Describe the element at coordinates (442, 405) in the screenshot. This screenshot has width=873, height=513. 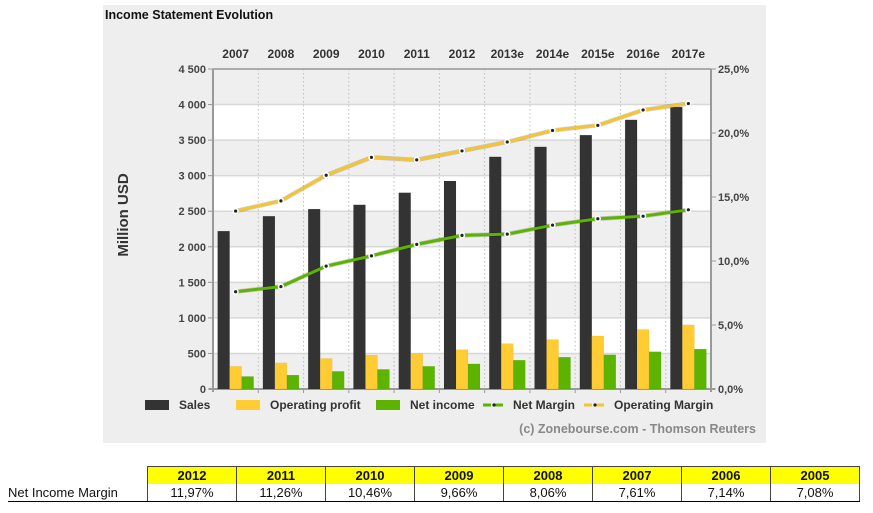
I see `legend-label-net-income: Net income` at that location.